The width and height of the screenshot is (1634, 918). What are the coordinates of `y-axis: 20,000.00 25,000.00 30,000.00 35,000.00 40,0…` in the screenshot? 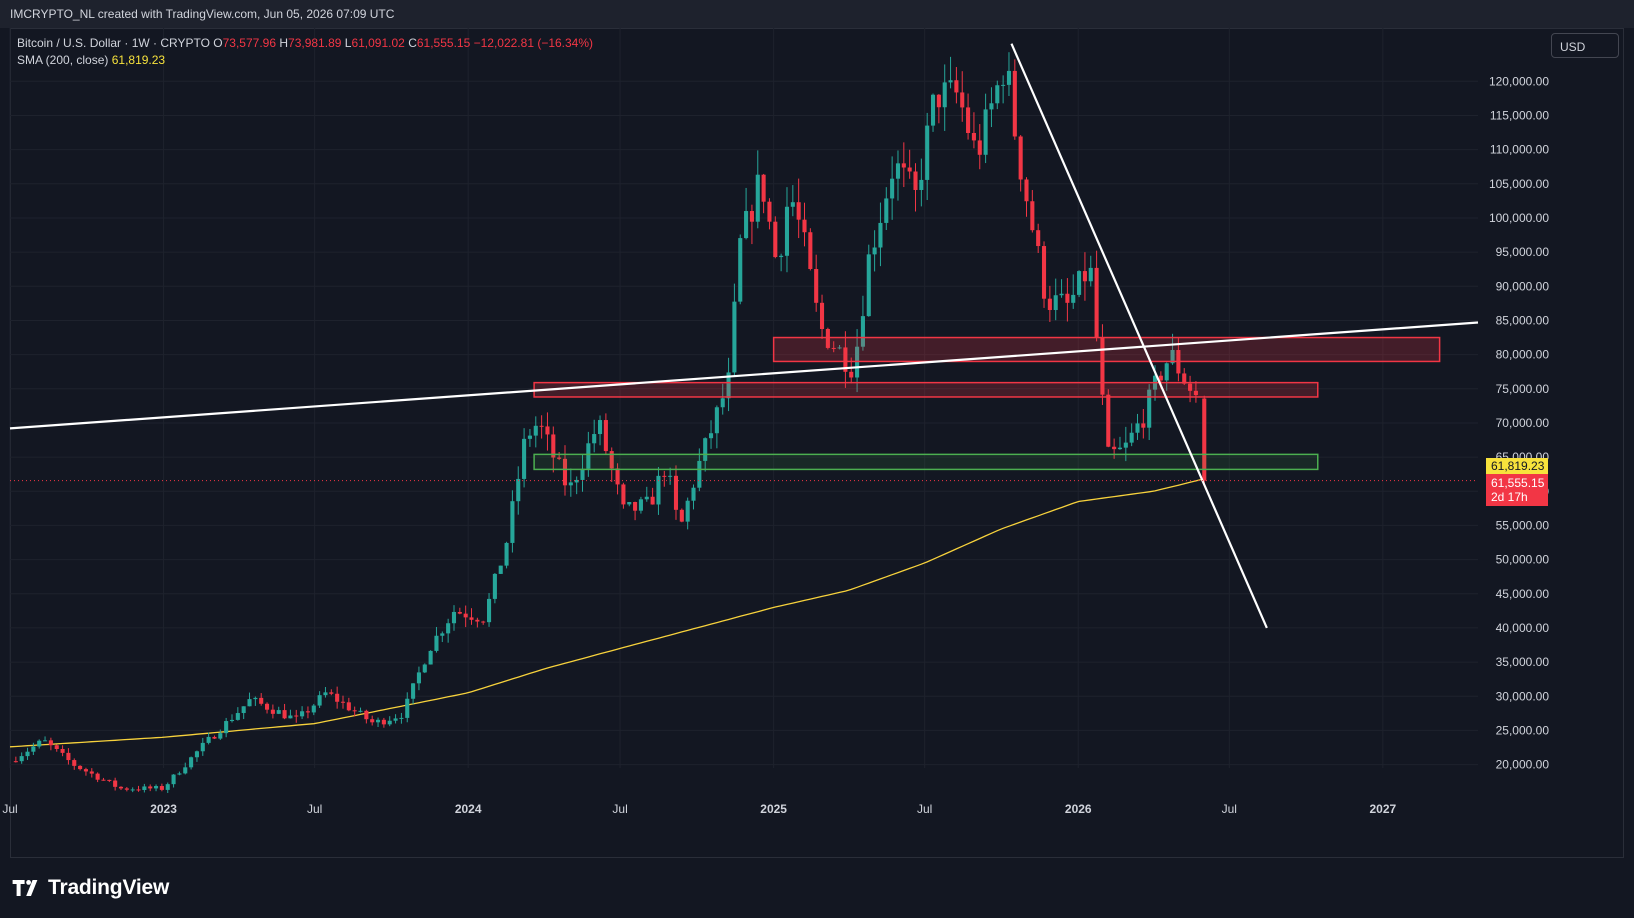 It's located at (1519, 422).